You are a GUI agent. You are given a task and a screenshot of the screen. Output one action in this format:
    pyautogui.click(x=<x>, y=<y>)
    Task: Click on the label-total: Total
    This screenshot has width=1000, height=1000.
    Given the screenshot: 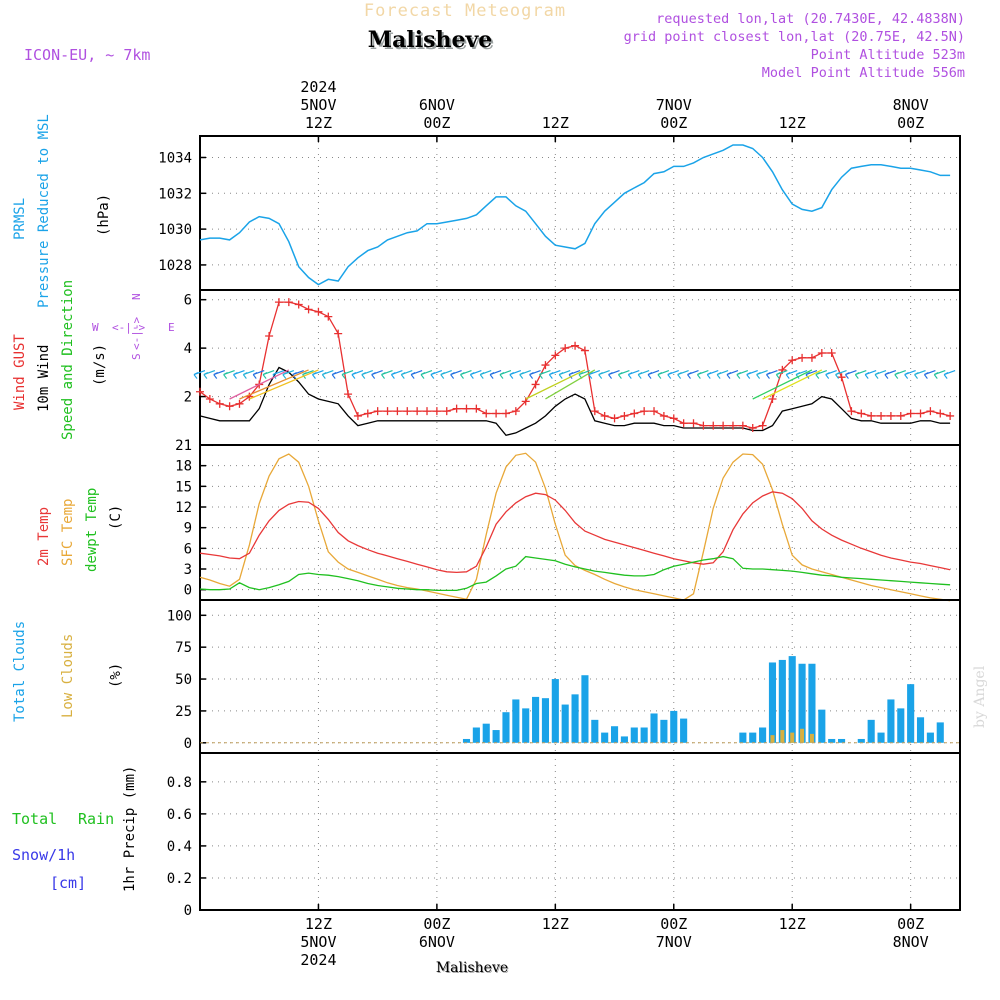 What is the action you would take?
    pyautogui.click(x=34, y=819)
    